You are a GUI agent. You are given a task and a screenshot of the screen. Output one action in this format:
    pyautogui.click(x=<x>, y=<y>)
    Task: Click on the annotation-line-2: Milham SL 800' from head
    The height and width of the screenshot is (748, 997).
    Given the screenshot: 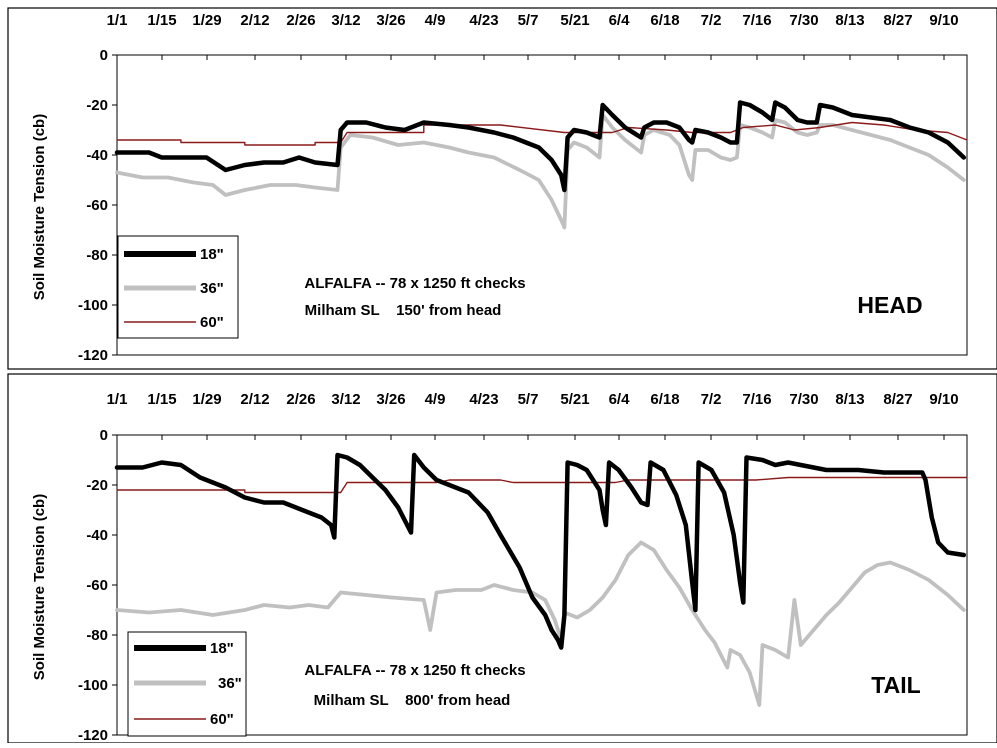 What is the action you would take?
    pyautogui.click(x=412, y=700)
    